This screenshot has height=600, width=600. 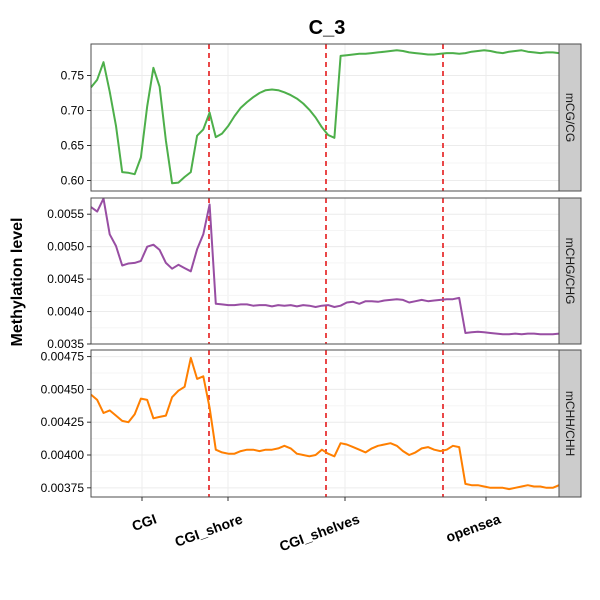 I want to click on x-tick-label: CGI_shore, so click(x=209, y=529).